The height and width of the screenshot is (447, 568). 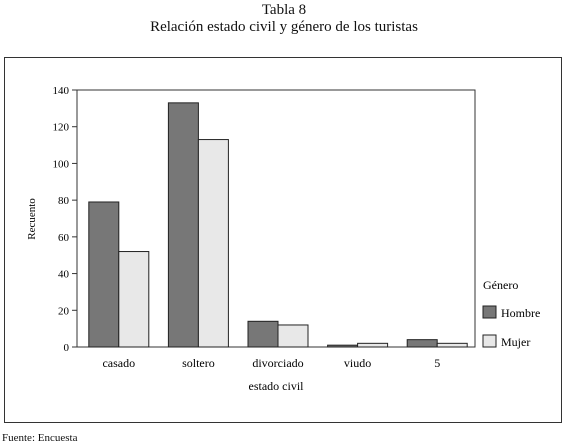 What do you see at coordinates (40, 438) in the screenshot?
I see `source-note: Fuente: Encuesta` at bounding box center [40, 438].